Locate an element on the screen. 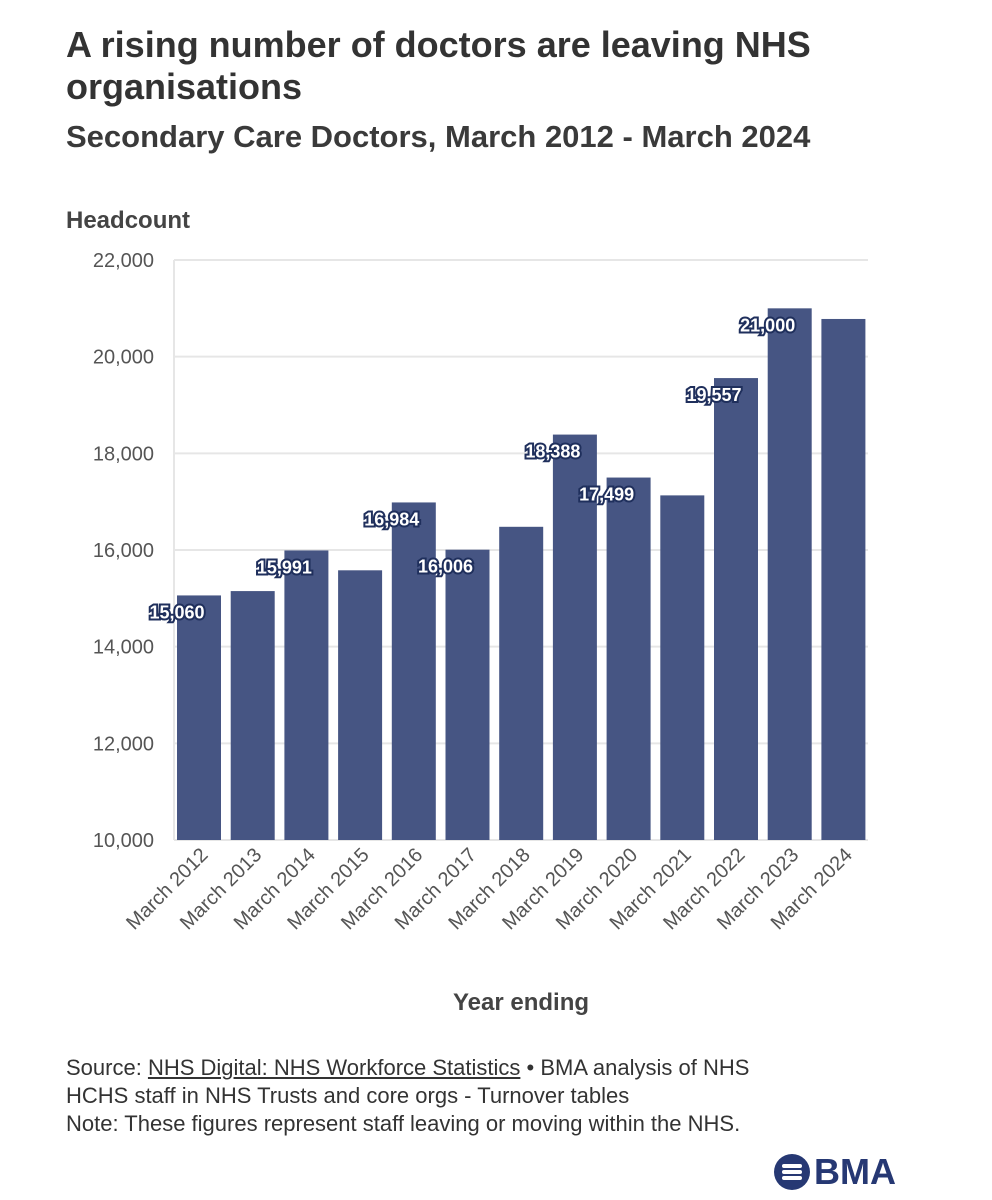 The image size is (992, 1200). y-tick-label: 14,000 is located at coordinates (123, 648).